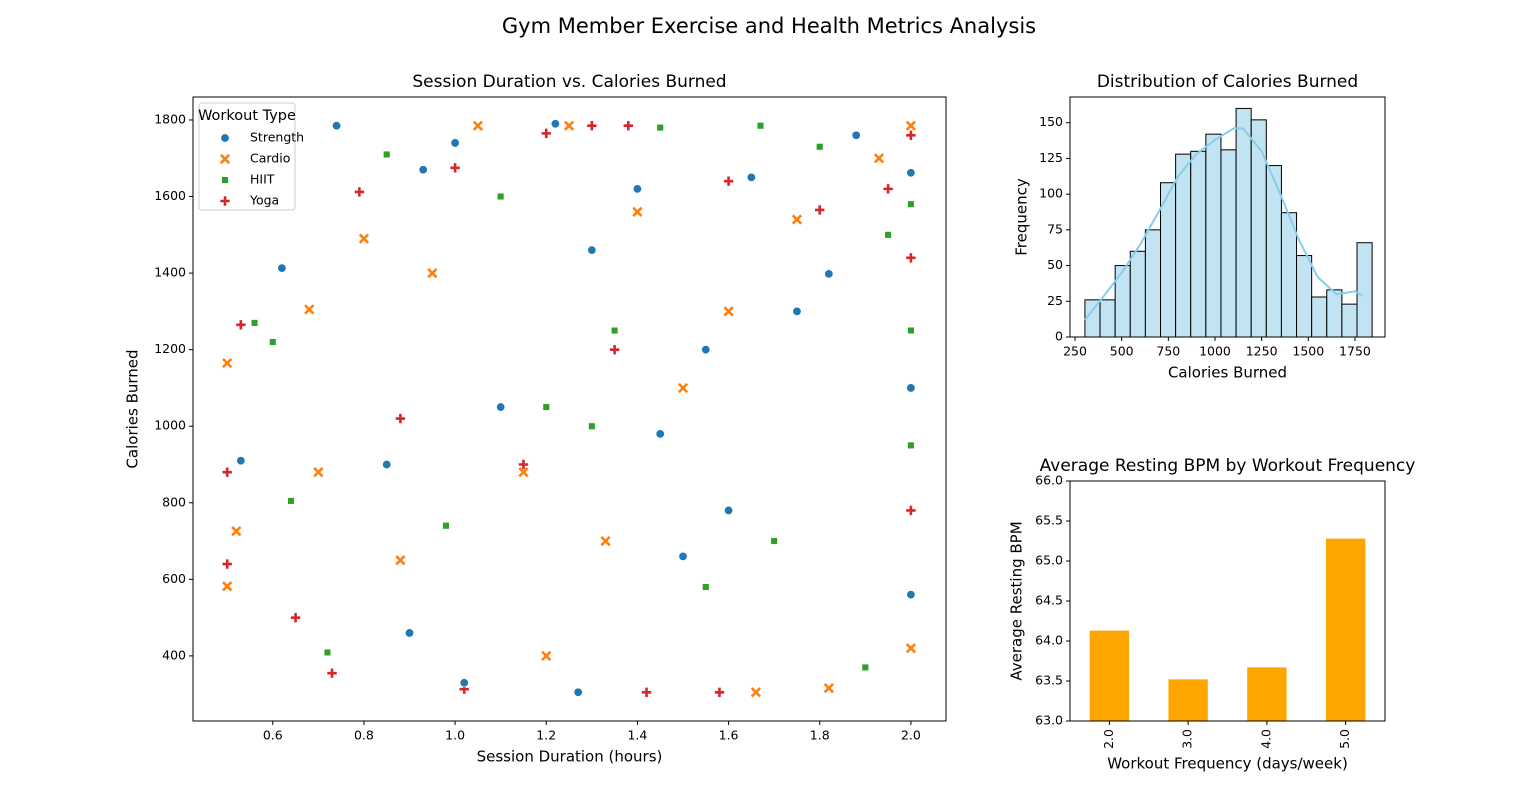 The width and height of the screenshot is (1539, 810). Describe the element at coordinates (1187, 739) in the screenshot. I see `x-tick-label: 3.0` at that location.